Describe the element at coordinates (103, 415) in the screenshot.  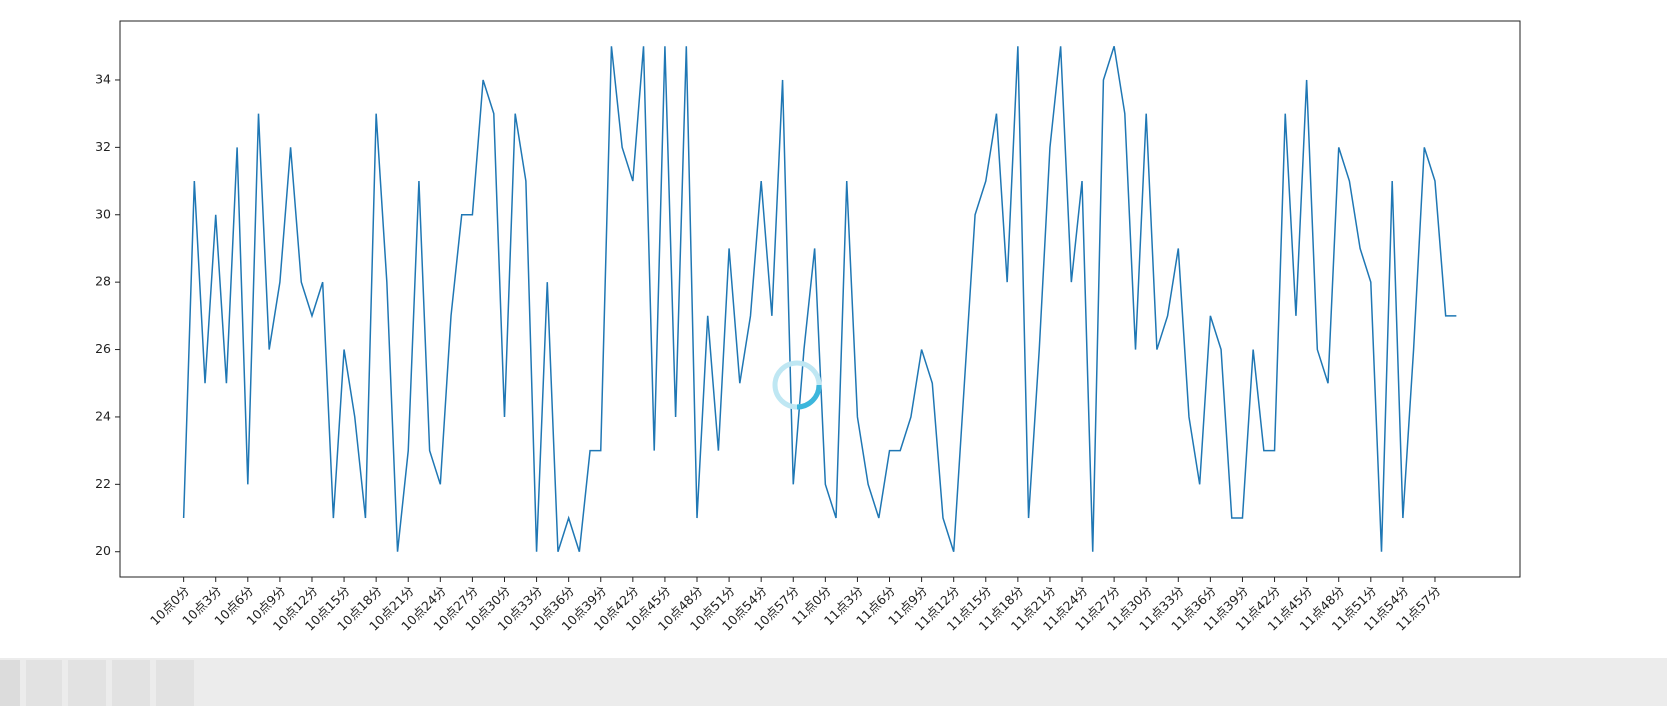
I see `y-tick-label: 24` at that location.